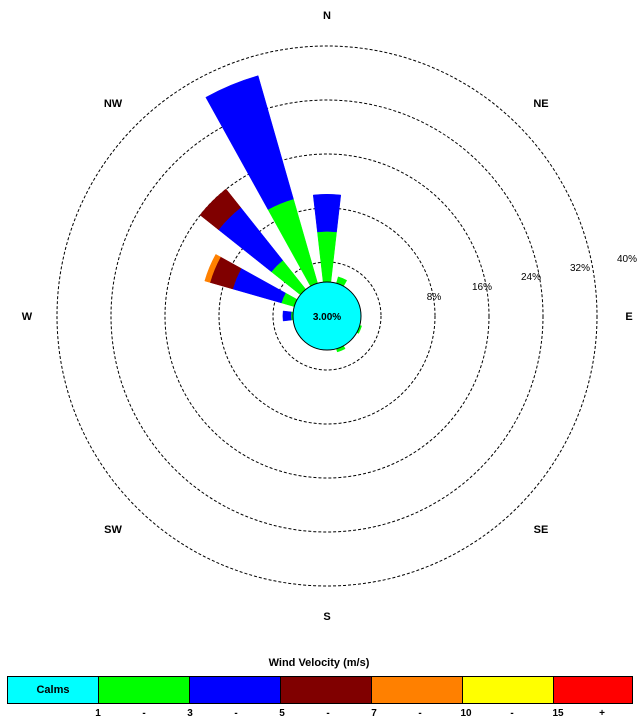 The height and width of the screenshot is (722, 638). What do you see at coordinates (113, 530) in the screenshot?
I see `direction-label-sw: SW` at bounding box center [113, 530].